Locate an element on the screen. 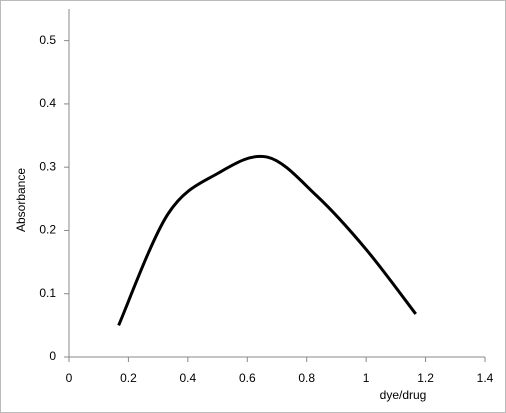 This screenshot has height=413, width=506. y-tick-label: 0.1 is located at coordinates (47, 293).